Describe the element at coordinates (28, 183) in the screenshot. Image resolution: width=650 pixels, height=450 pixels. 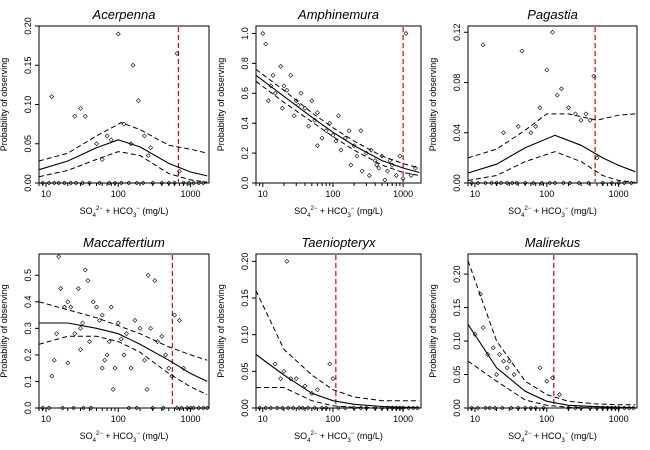
I see `y-tick-label: 0.00` at that location.